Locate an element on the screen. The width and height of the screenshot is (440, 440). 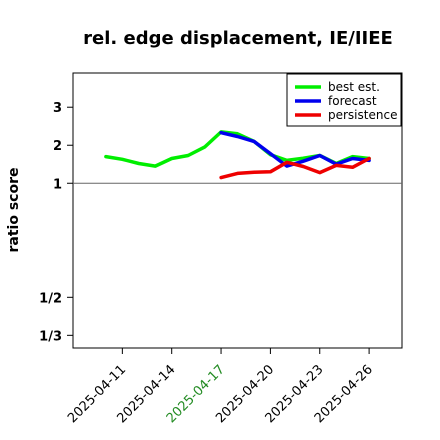
legend: best est. forecast persistence is located at coordinates (344, 100).